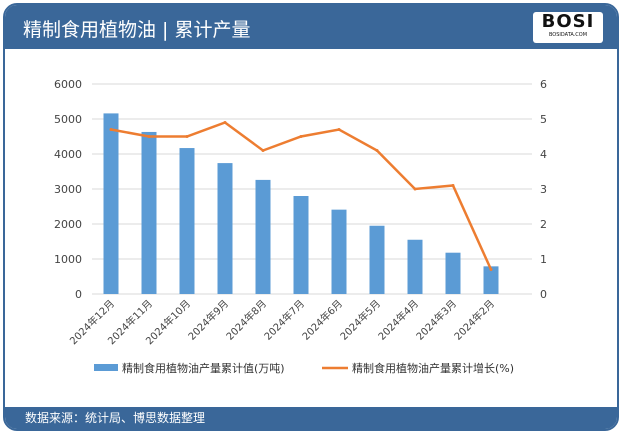  I want to click on y-tick-left: 3000, so click(68, 189).